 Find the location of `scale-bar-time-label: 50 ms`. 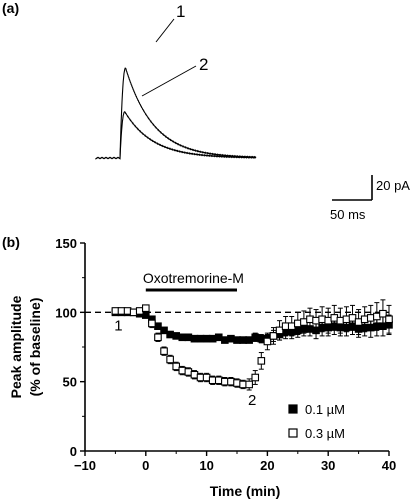

scale-bar-time-label: 50 ms is located at coordinates (348, 214).